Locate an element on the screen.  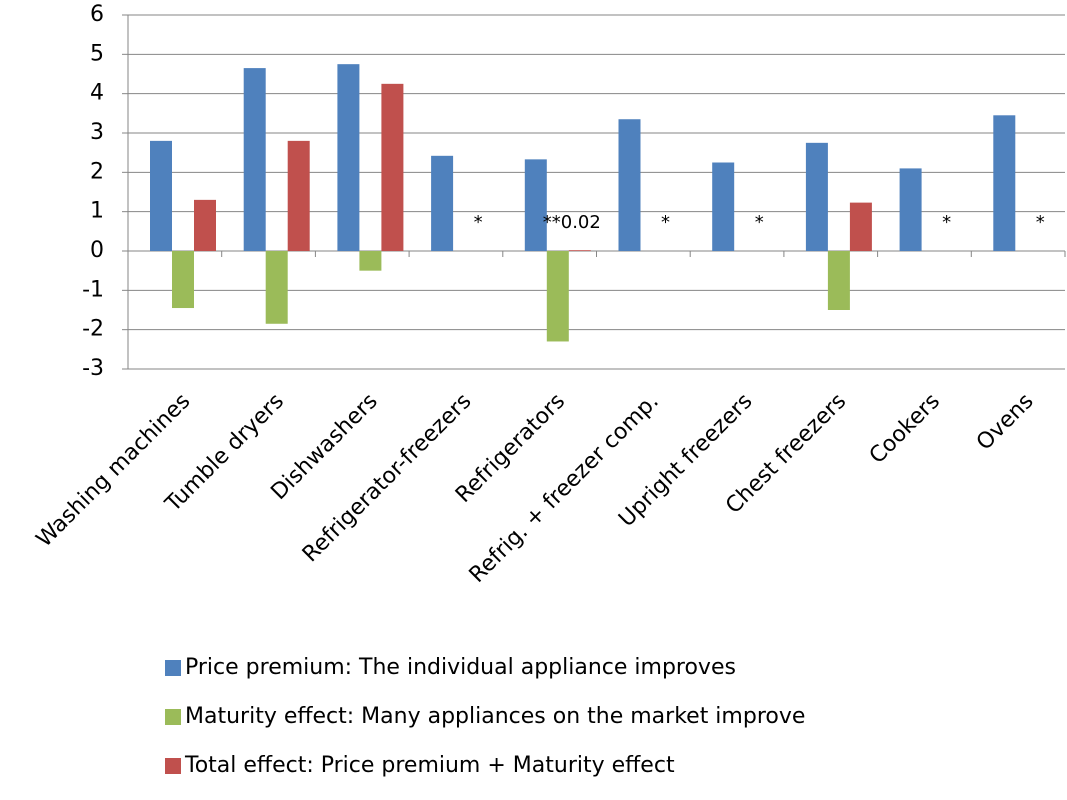
y-tick-label: 1 is located at coordinates (97, 211).